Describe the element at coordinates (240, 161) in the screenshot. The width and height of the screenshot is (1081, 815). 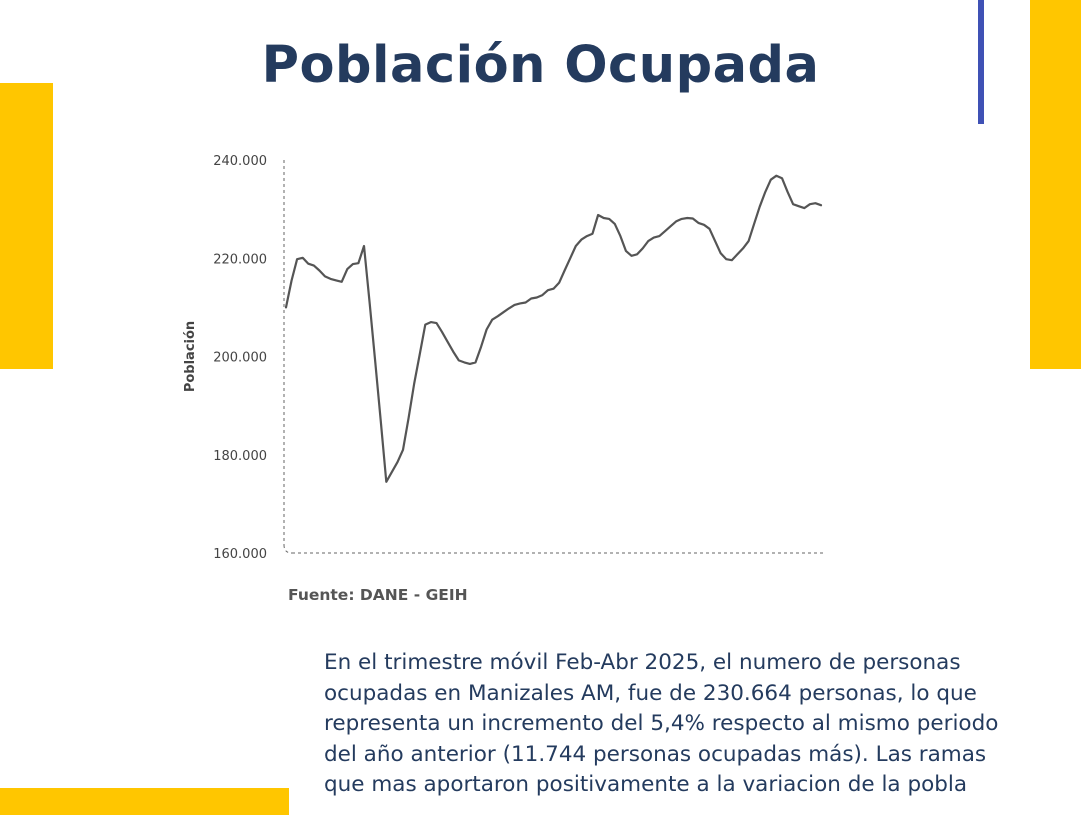
I see `y-tick-label: 240.000` at that location.